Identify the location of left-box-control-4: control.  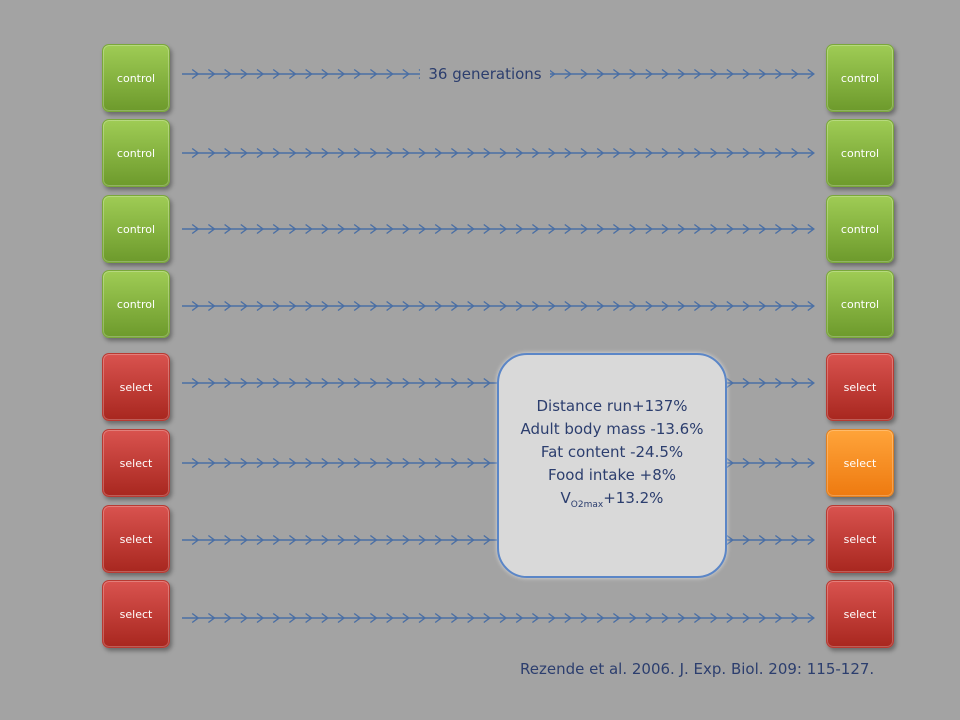
(136, 304).